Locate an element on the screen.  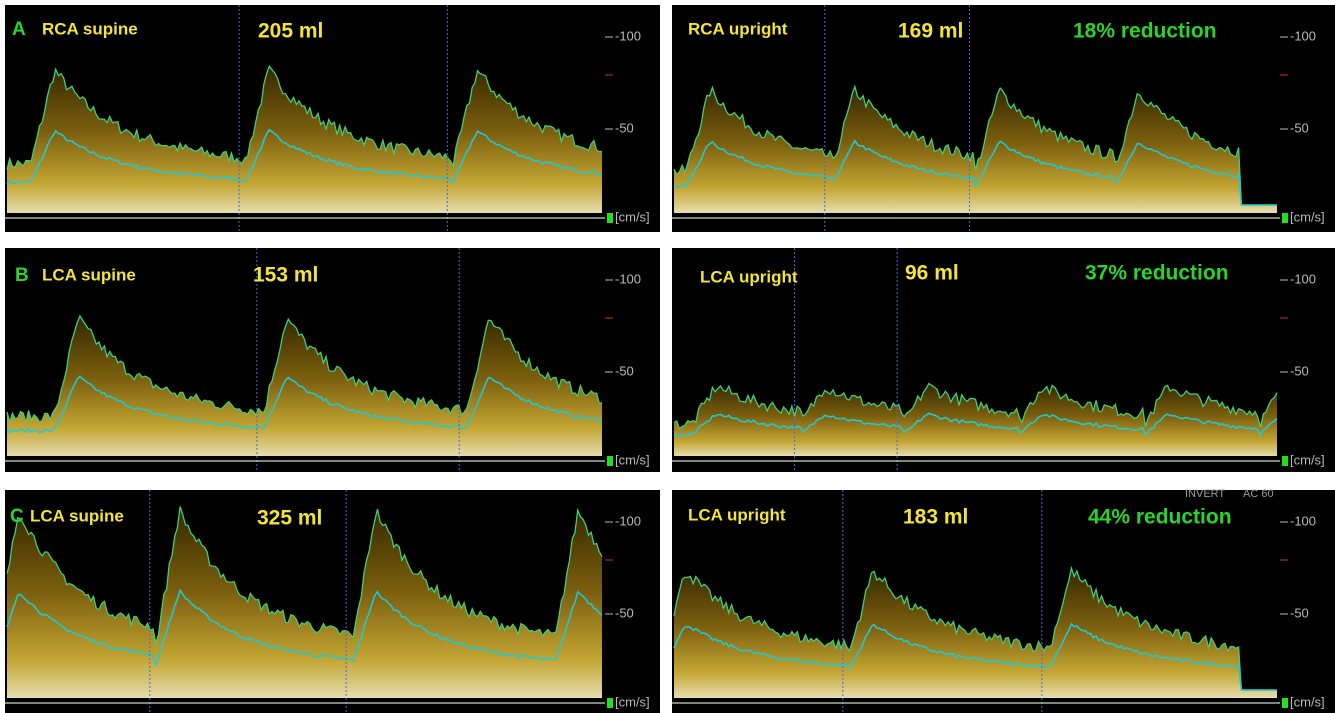
panel-volume: 96 ml is located at coordinates (932, 273).